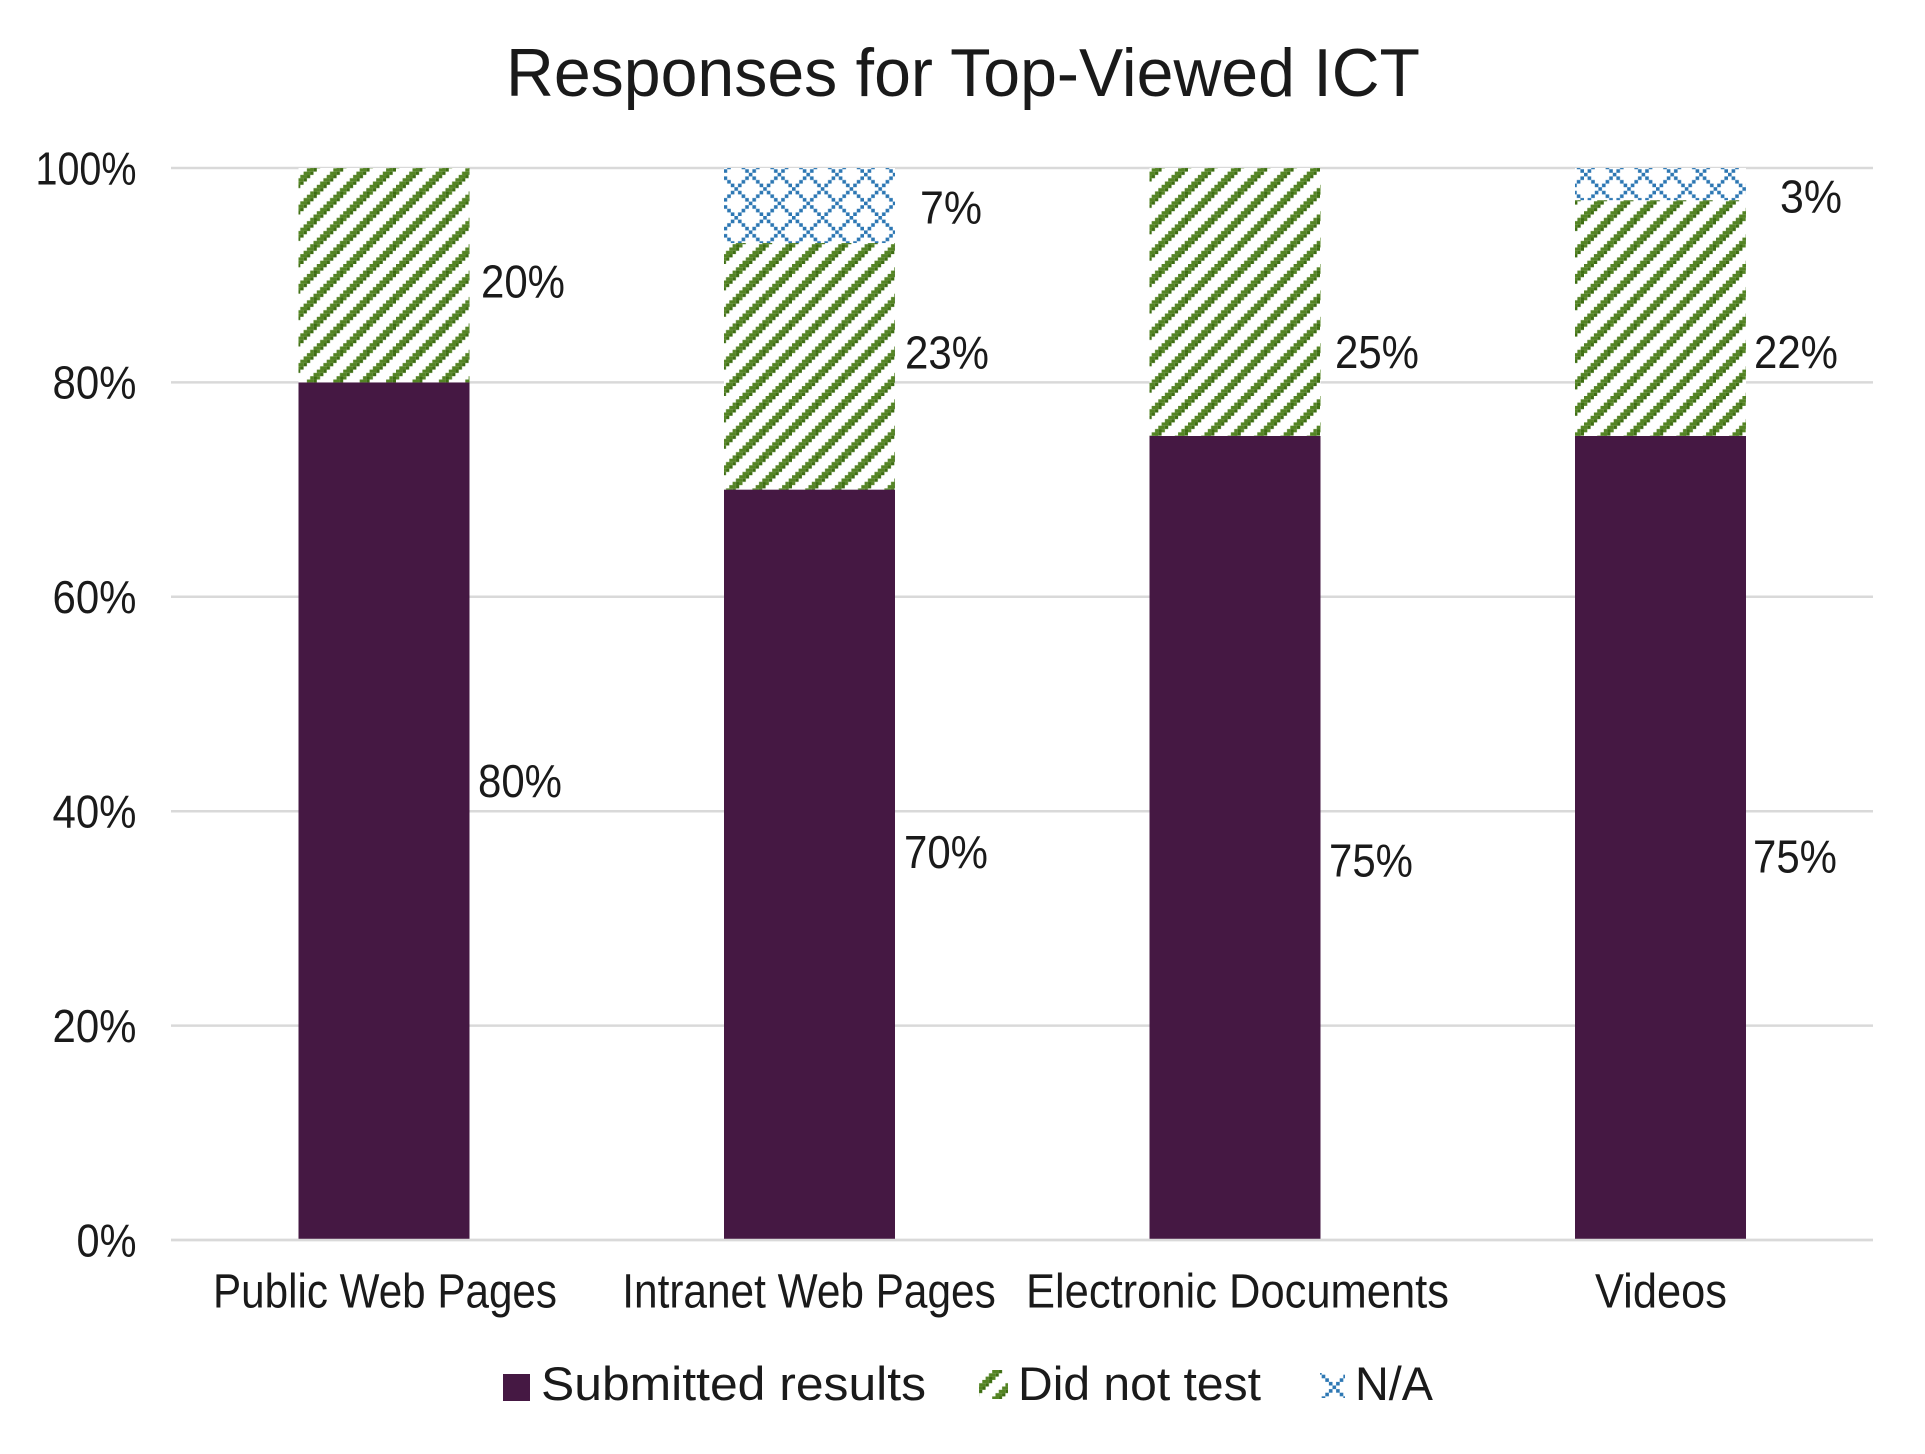 This screenshot has width=1925, height=1454. What do you see at coordinates (385, 1292) in the screenshot?
I see `svg-text: Public Web Pages` at bounding box center [385, 1292].